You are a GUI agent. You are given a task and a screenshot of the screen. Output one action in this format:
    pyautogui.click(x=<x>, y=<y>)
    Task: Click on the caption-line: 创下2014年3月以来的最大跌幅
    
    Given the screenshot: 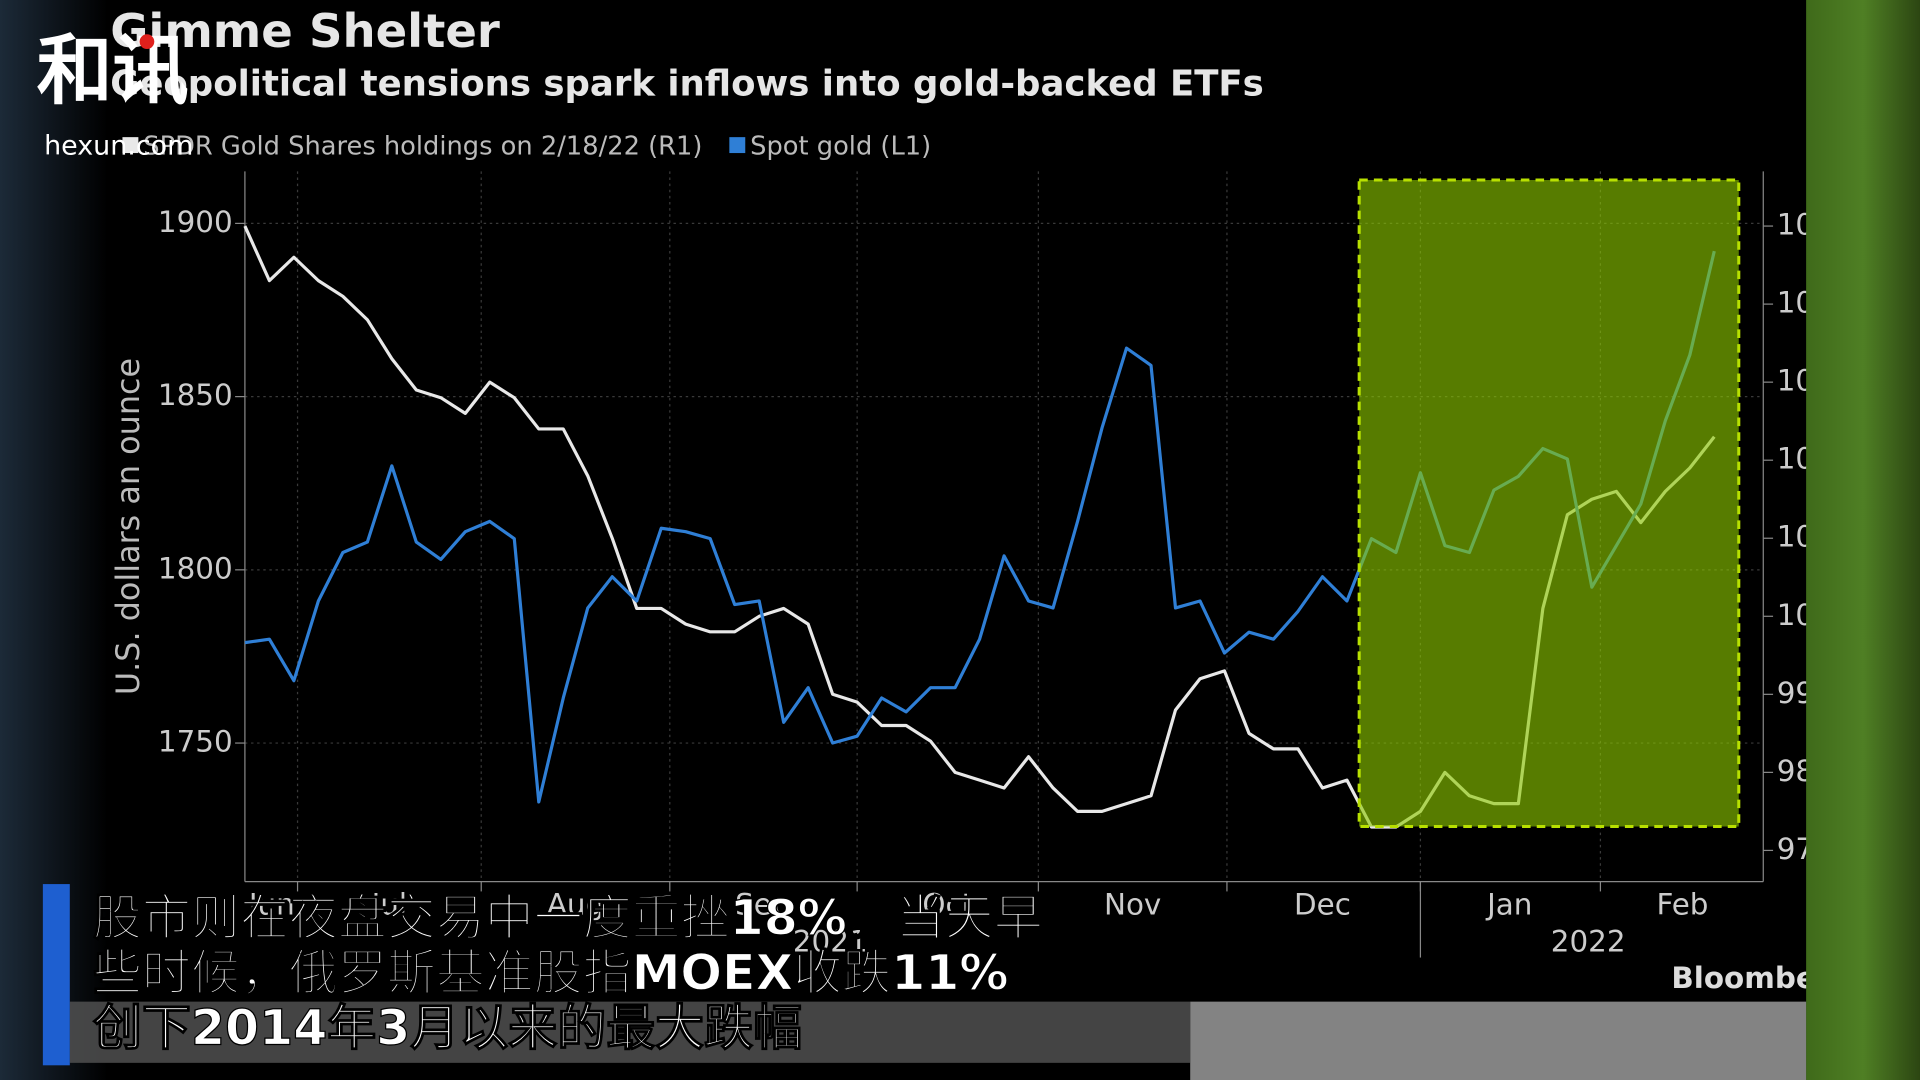 What is the action you would take?
    pyautogui.click(x=447, y=1028)
    